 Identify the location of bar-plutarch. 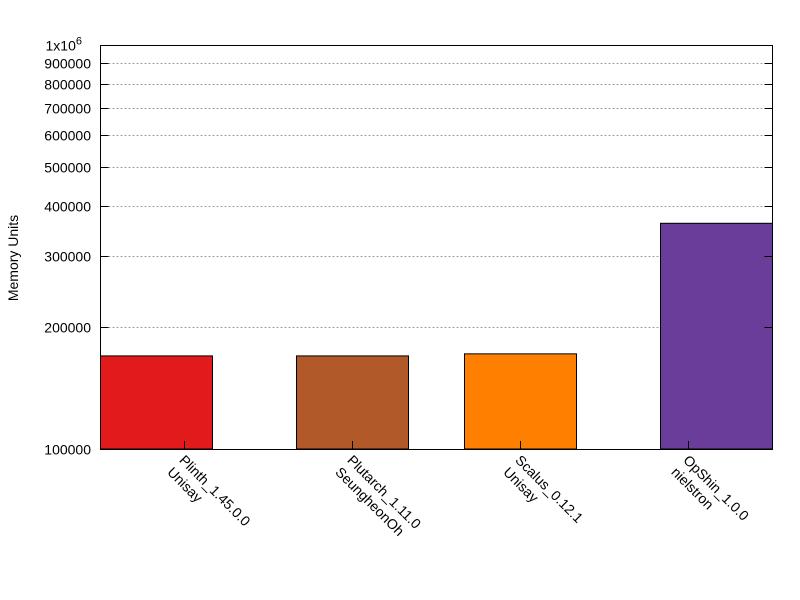
(352, 402).